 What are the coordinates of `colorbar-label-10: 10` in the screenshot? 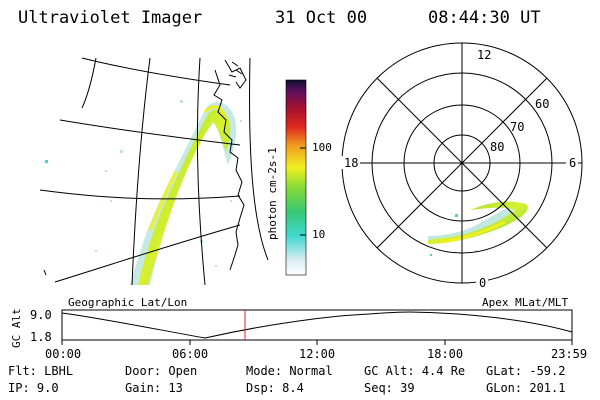 It's located at (319, 234).